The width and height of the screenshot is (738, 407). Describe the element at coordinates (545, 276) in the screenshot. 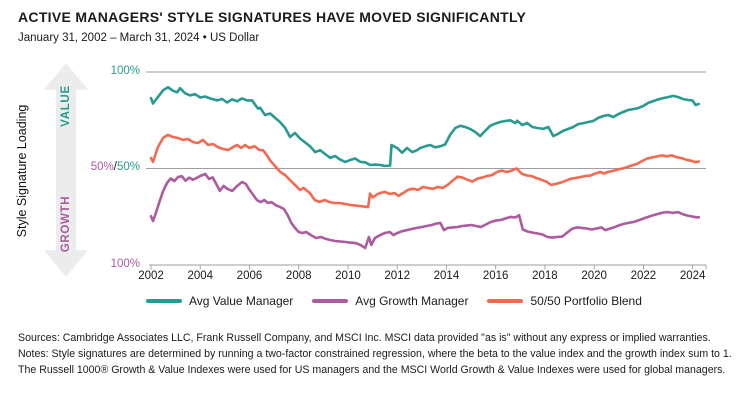

I see `x-axis-tick-label: 2018` at that location.